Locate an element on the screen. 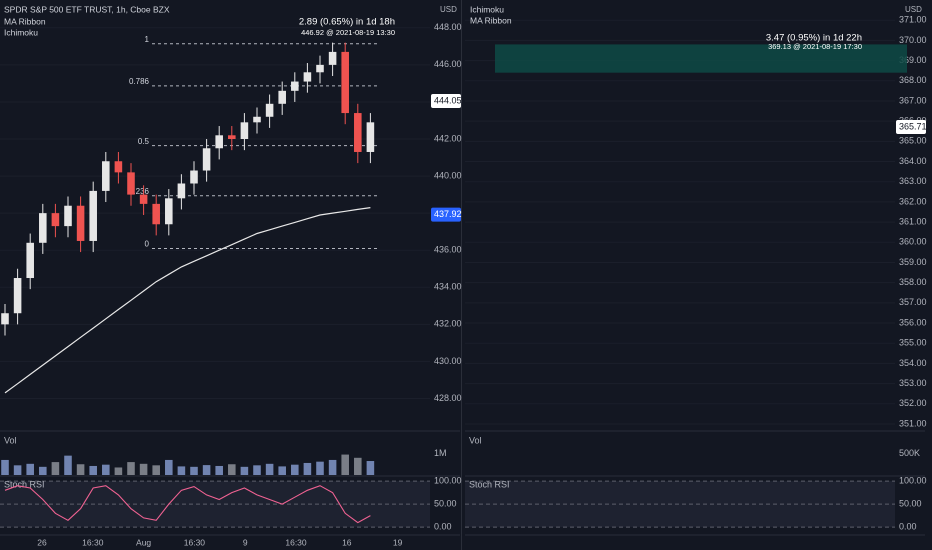 The width and height of the screenshot is (932, 550). y-tick-label: 355.00 is located at coordinates (913, 343).